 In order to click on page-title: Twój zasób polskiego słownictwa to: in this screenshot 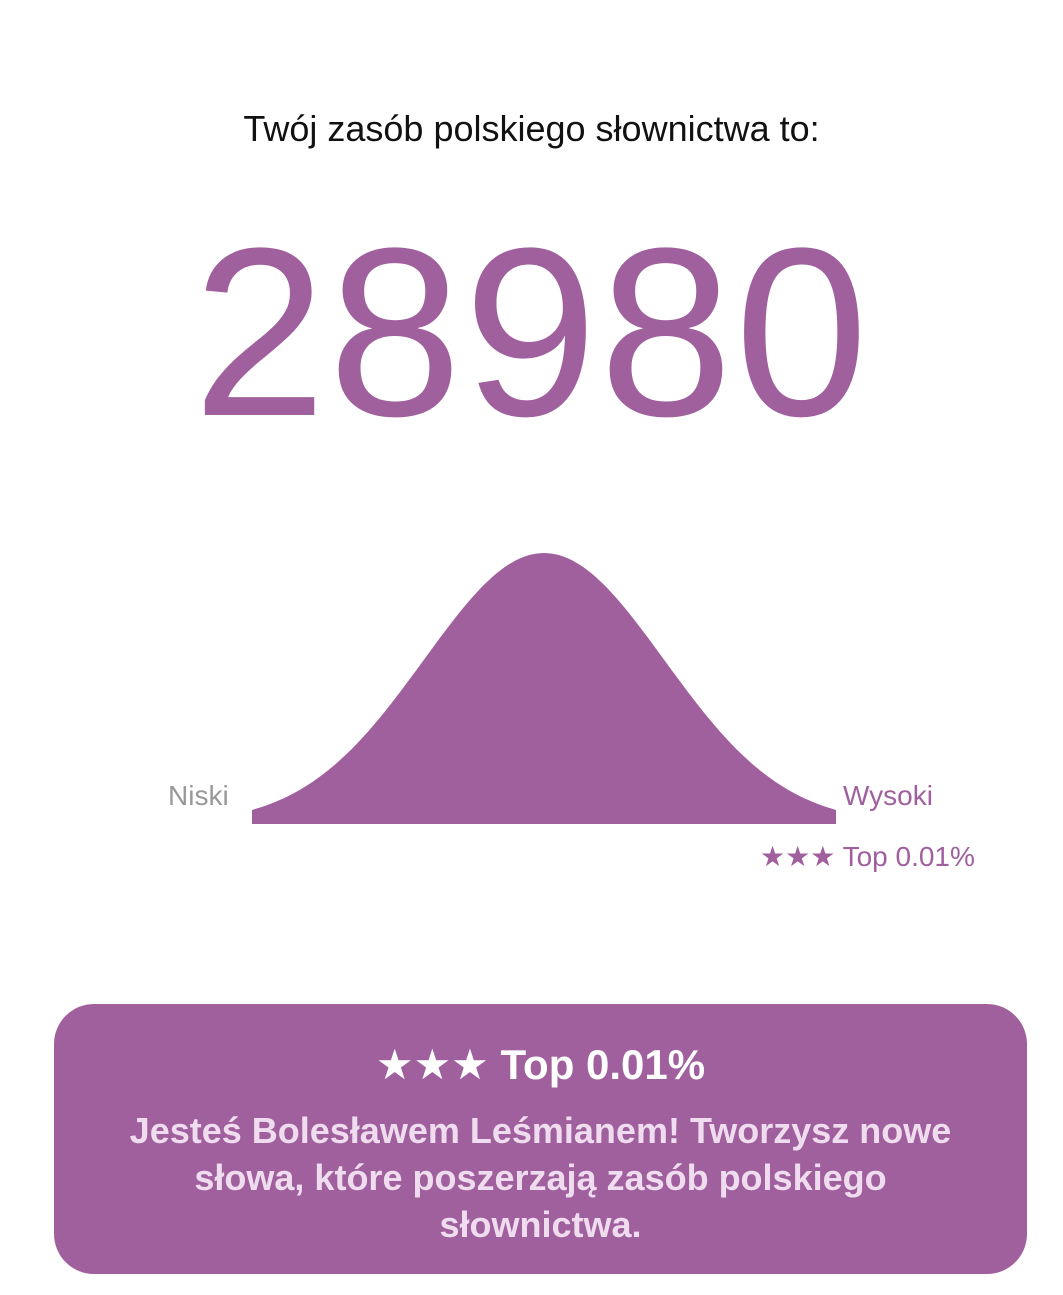, I will do `click(531, 128)`.